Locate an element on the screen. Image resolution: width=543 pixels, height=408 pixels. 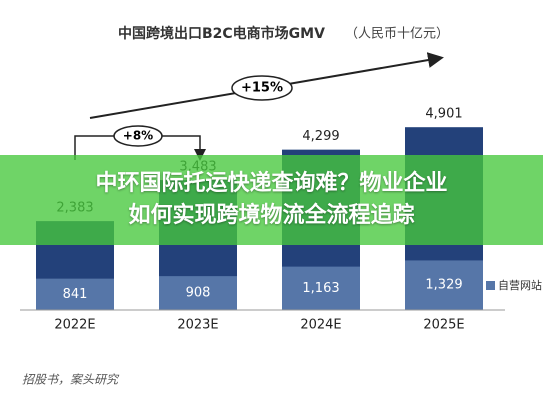
legend-label: 自营网站 is located at coordinates (520, 285).